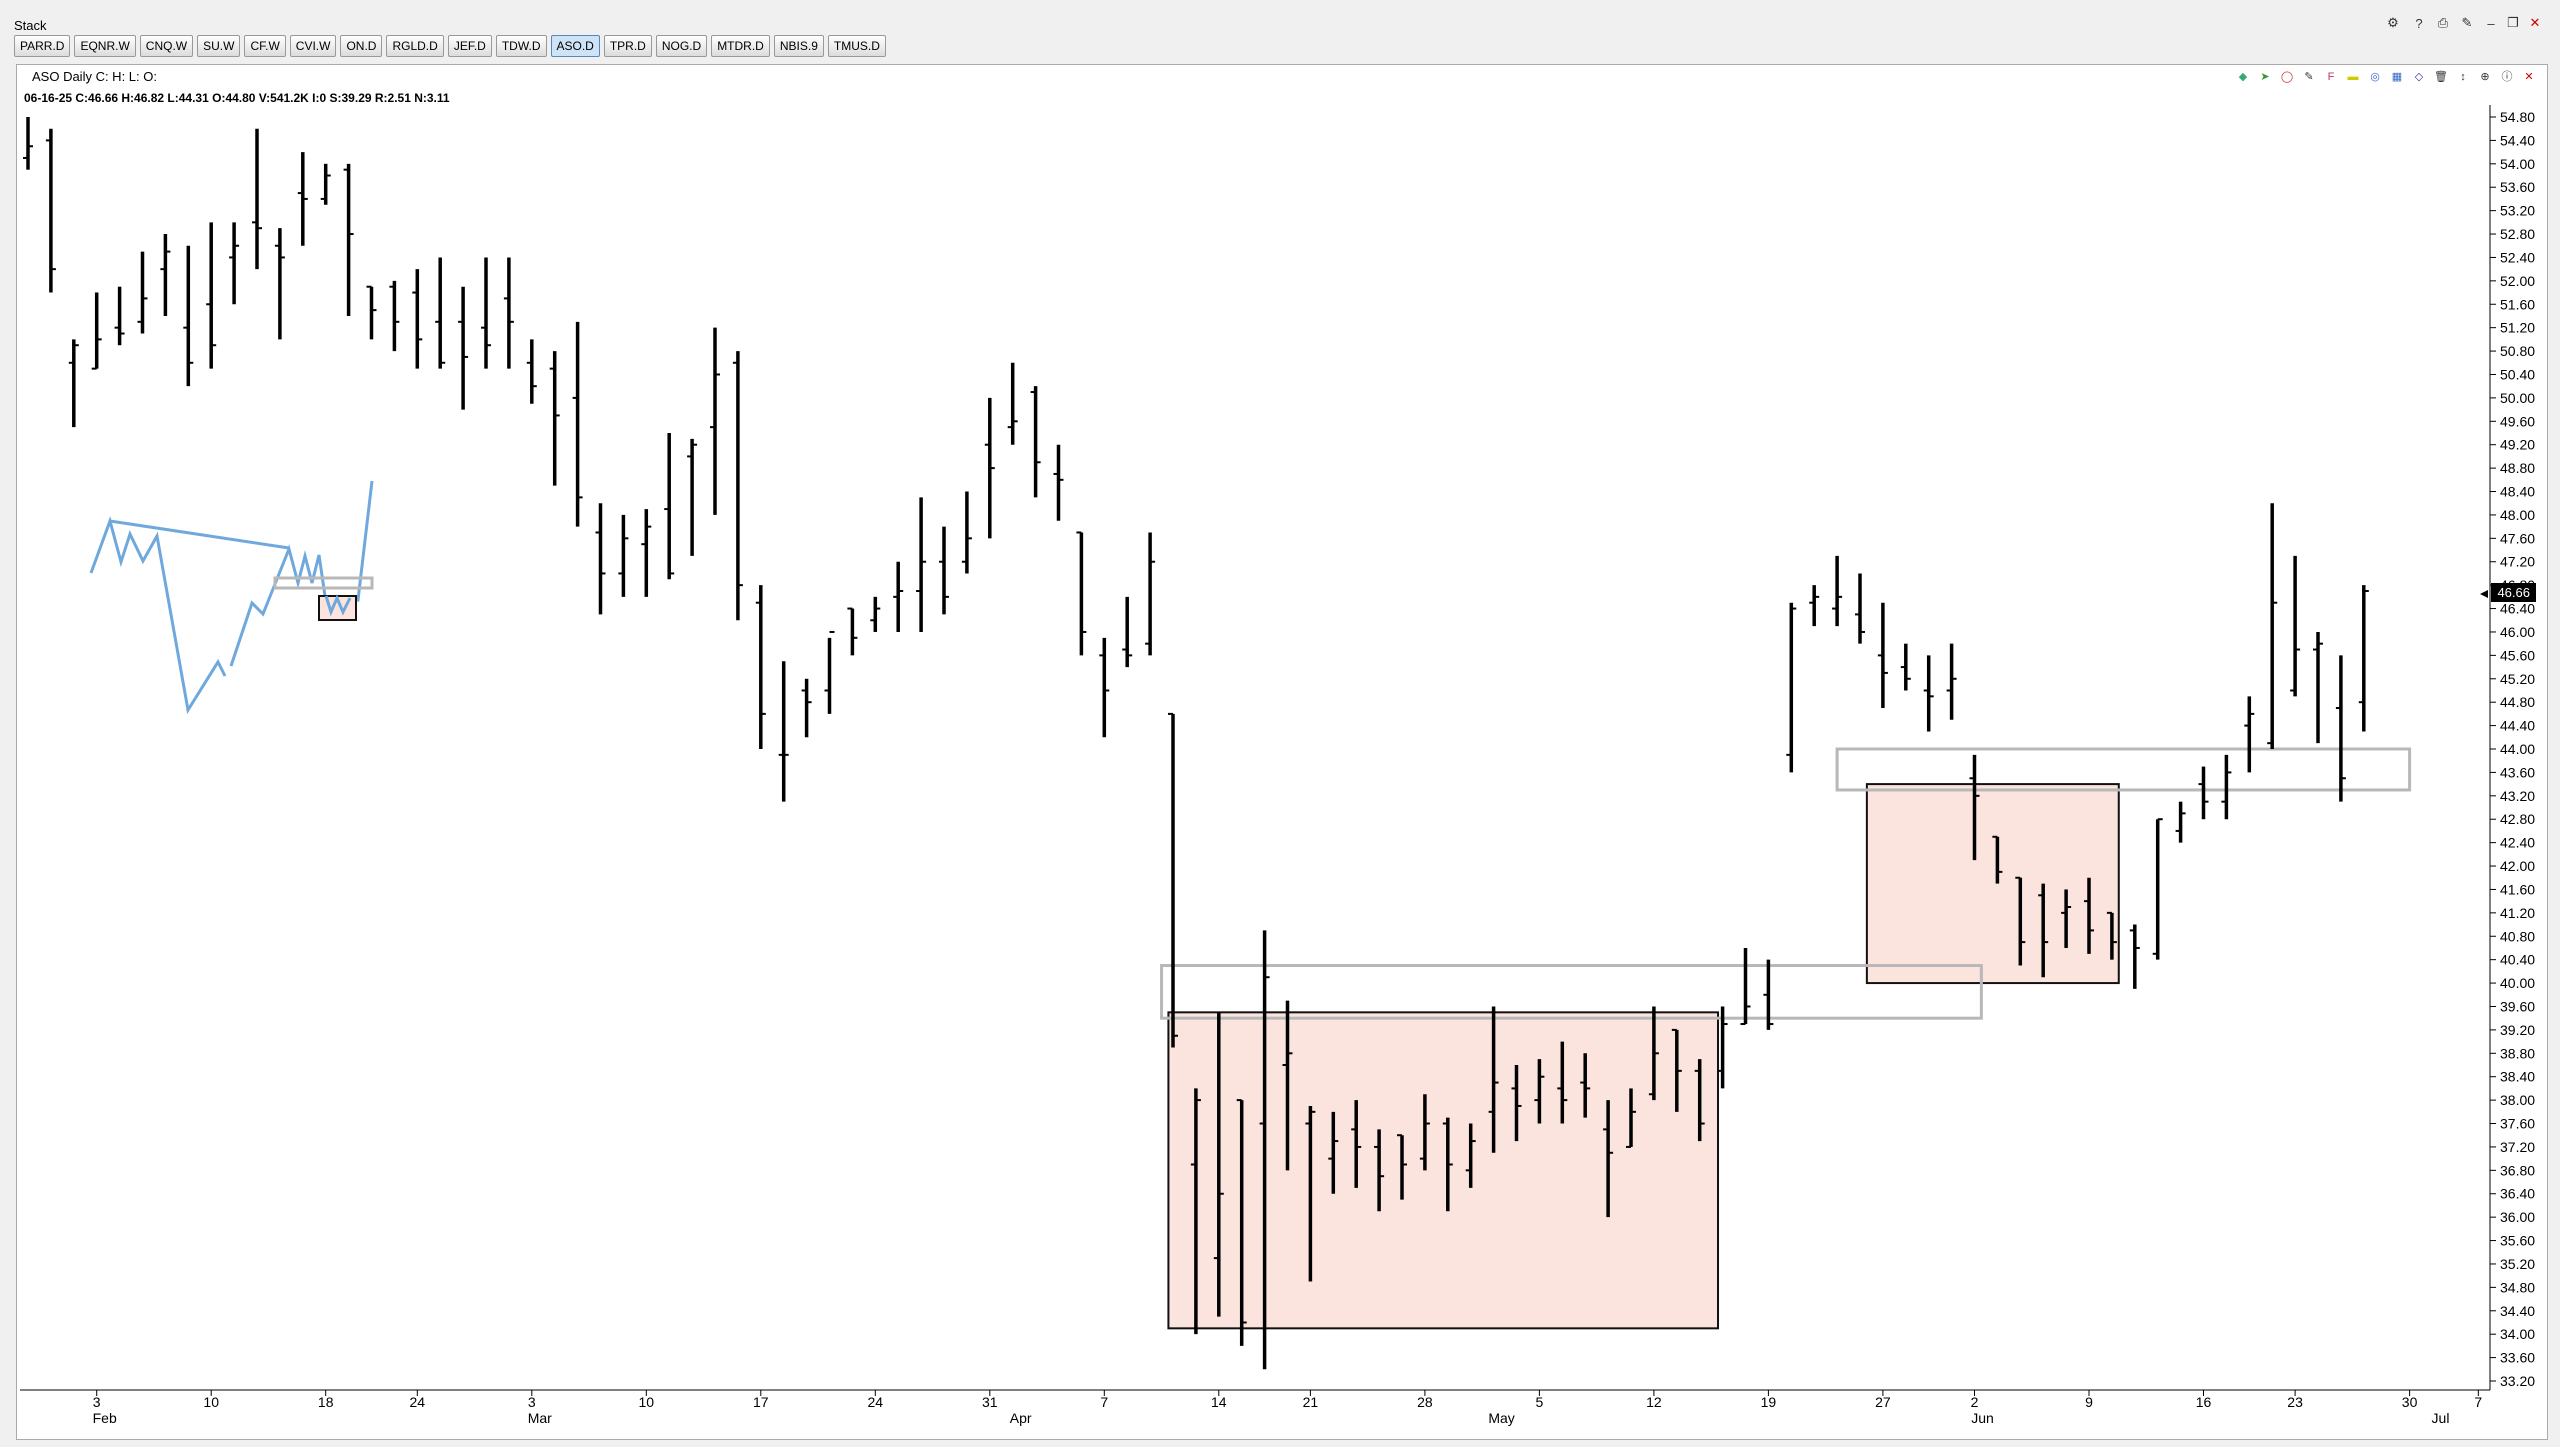 Image resolution: width=2560 pixels, height=1447 pixels. Describe the element at coordinates (2441, 1418) in the screenshot. I see `x-month-label: Jul` at that location.